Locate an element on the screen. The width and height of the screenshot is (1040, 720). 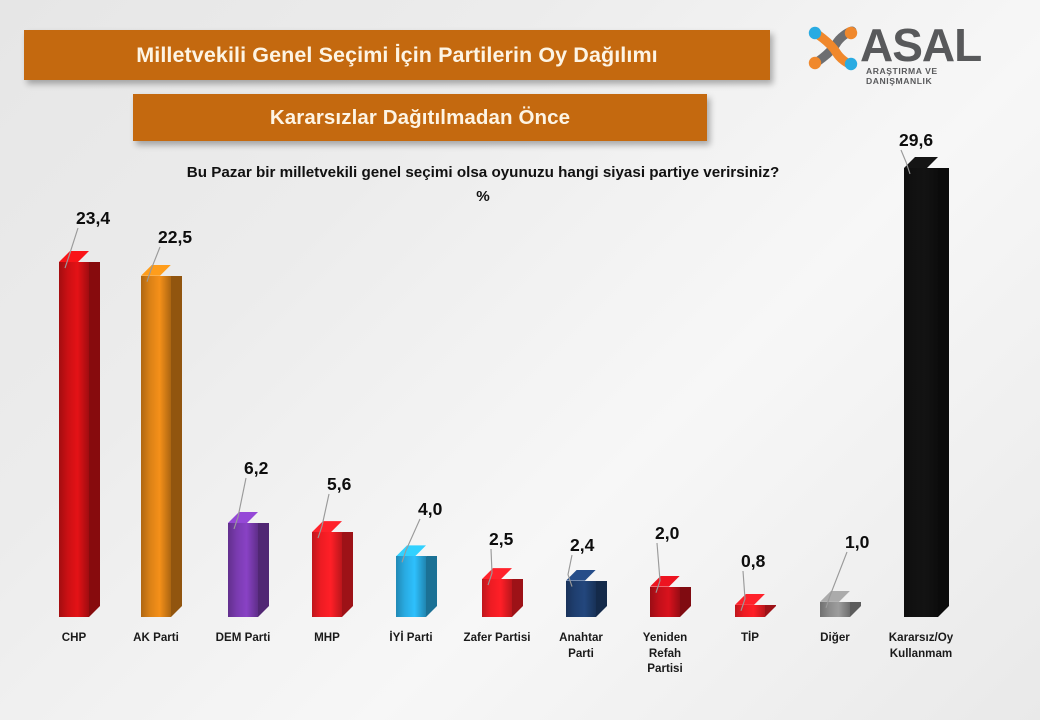
value-label-ak-parti: 22,5 is located at coordinates (175, 237).